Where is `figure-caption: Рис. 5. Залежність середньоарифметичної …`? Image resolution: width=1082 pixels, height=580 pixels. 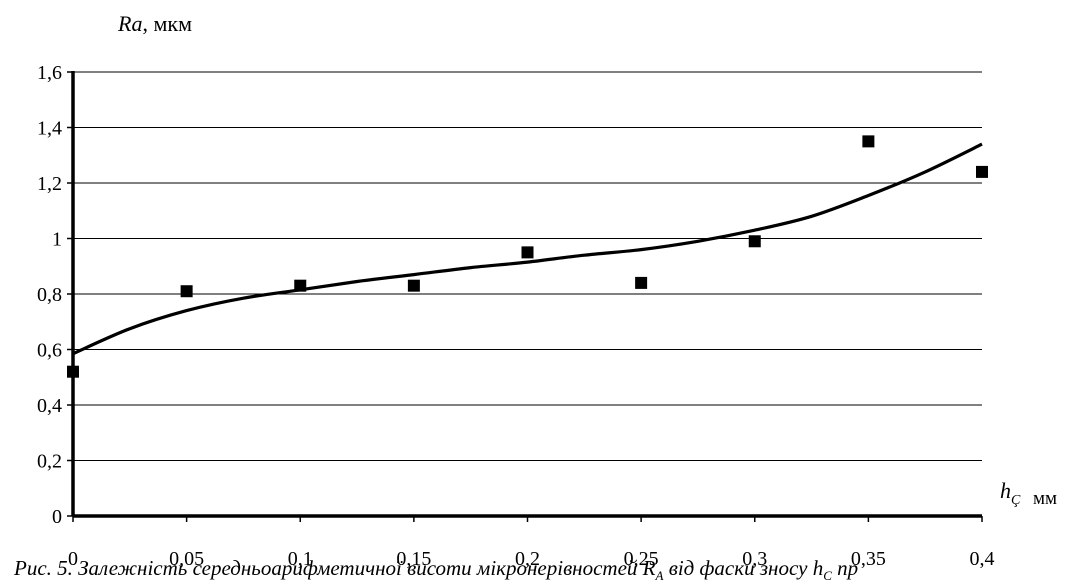 figure-caption: Рис. 5. Залежність середньоарифметичної … is located at coordinates (435, 568).